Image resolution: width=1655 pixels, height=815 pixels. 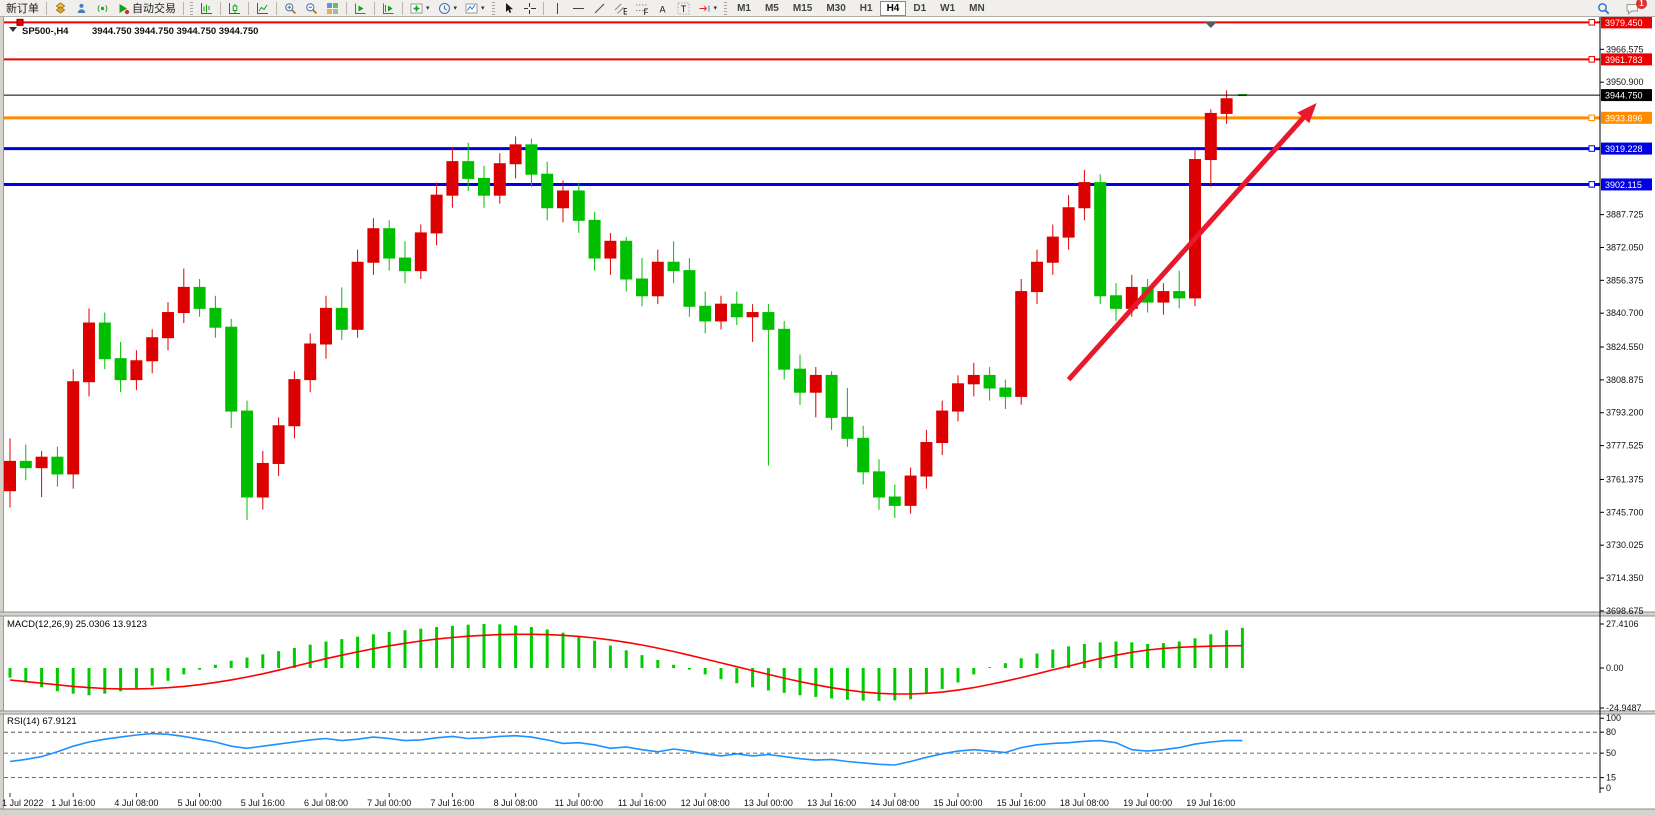 What do you see at coordinates (13, 29) in the screenshot?
I see `chart-collapse-icon` at bounding box center [13, 29].